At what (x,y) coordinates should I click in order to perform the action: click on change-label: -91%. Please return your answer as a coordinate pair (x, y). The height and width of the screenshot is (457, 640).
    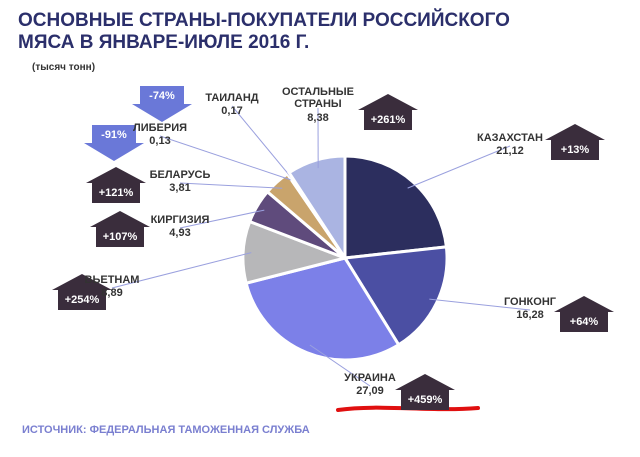
    Looking at the image, I should click on (114, 135).